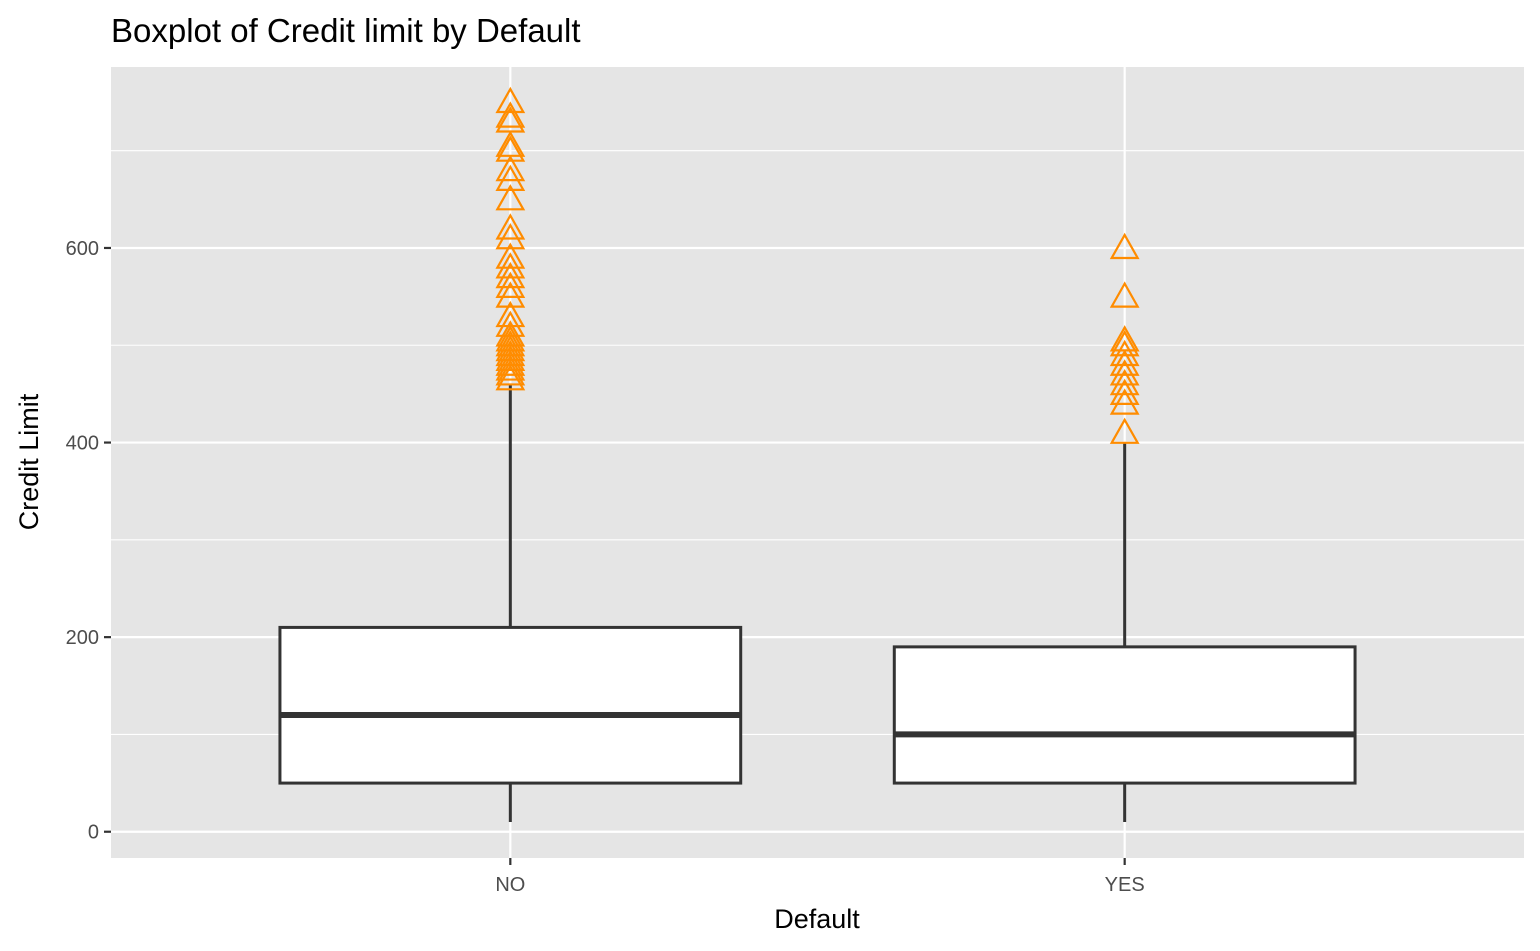  Describe the element at coordinates (88, 541) in the screenshot. I see `y-axis: 0 200 400 600` at that location.